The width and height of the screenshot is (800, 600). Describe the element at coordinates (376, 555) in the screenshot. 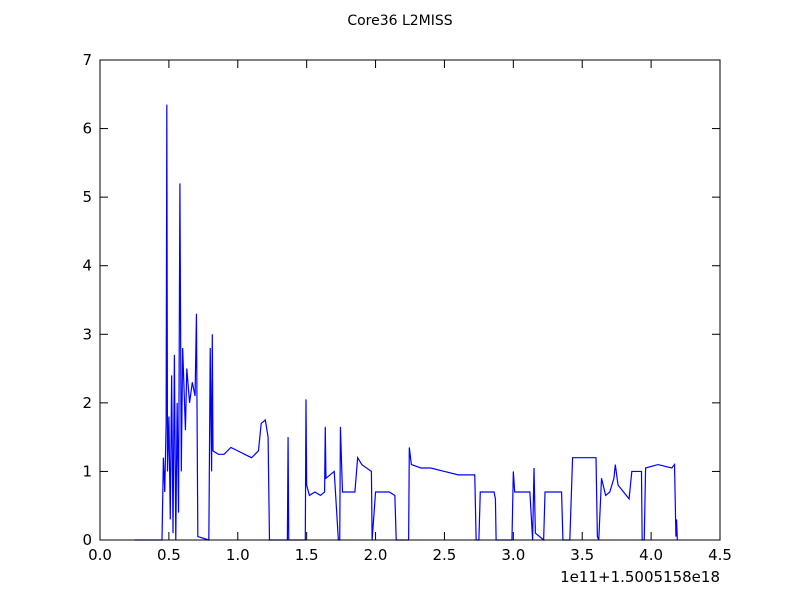

I see `x-tick-label: 2.0` at that location.